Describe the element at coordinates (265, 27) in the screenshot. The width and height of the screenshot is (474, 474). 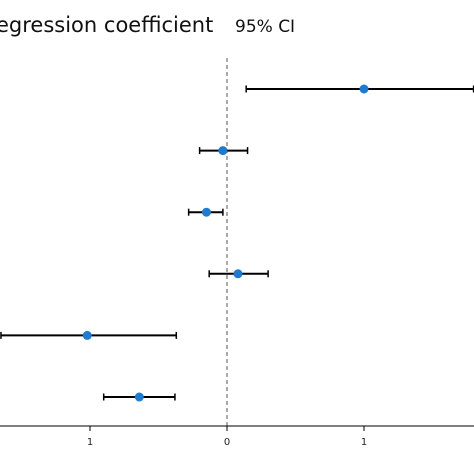
I see `chart-subtitle: 95% CI` at that location.